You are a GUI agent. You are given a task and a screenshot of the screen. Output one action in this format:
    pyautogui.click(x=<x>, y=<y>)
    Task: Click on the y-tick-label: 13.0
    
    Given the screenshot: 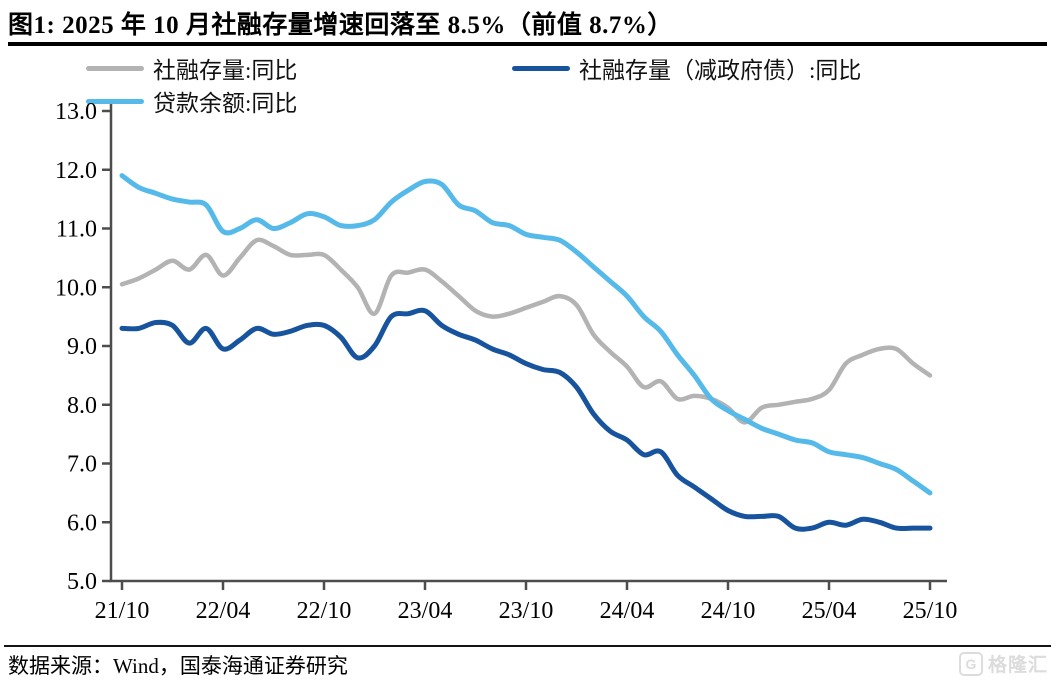 What is the action you would take?
    pyautogui.click(x=76, y=112)
    